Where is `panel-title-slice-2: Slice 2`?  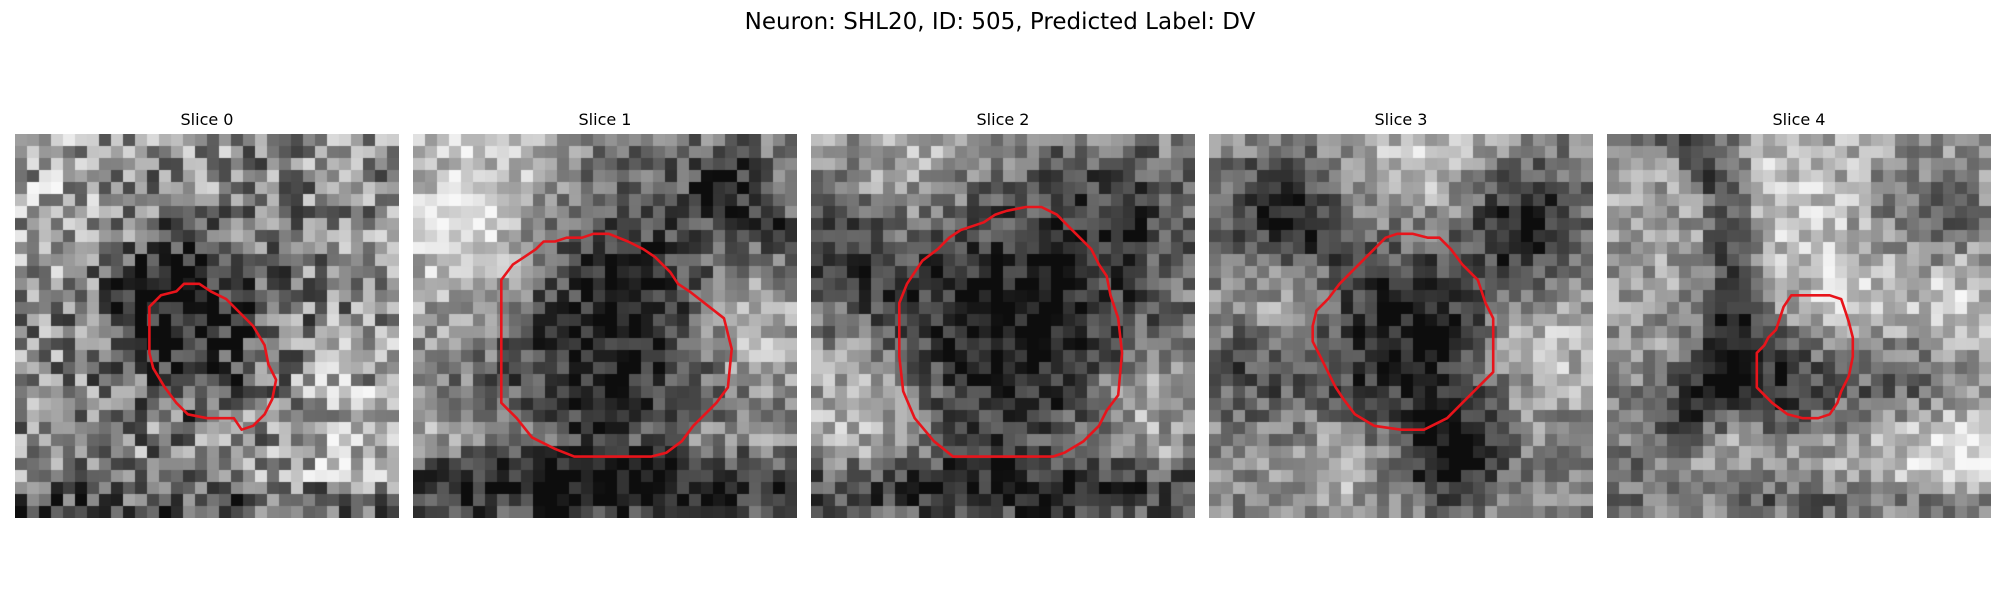
panel-title-slice-2: Slice 2 is located at coordinates (1003, 119).